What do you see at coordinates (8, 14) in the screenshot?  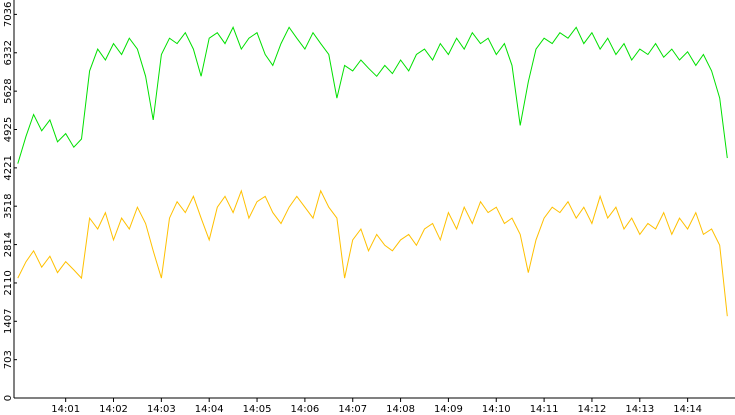 I see `y-tick-label: 7036` at bounding box center [8, 14].